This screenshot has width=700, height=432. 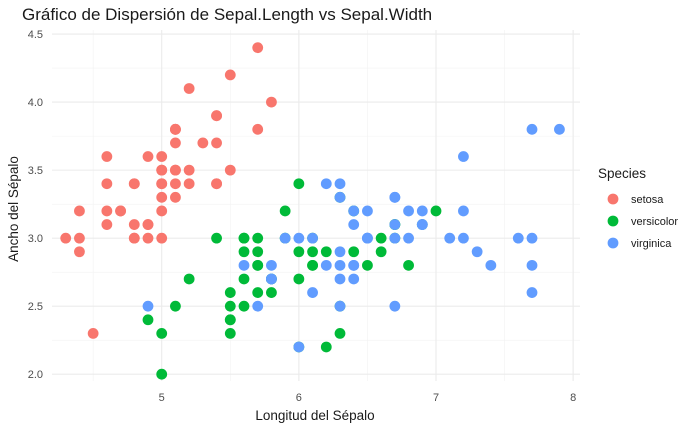 What do you see at coordinates (573, 398) in the screenshot?
I see `x-tick-label: 8` at bounding box center [573, 398].